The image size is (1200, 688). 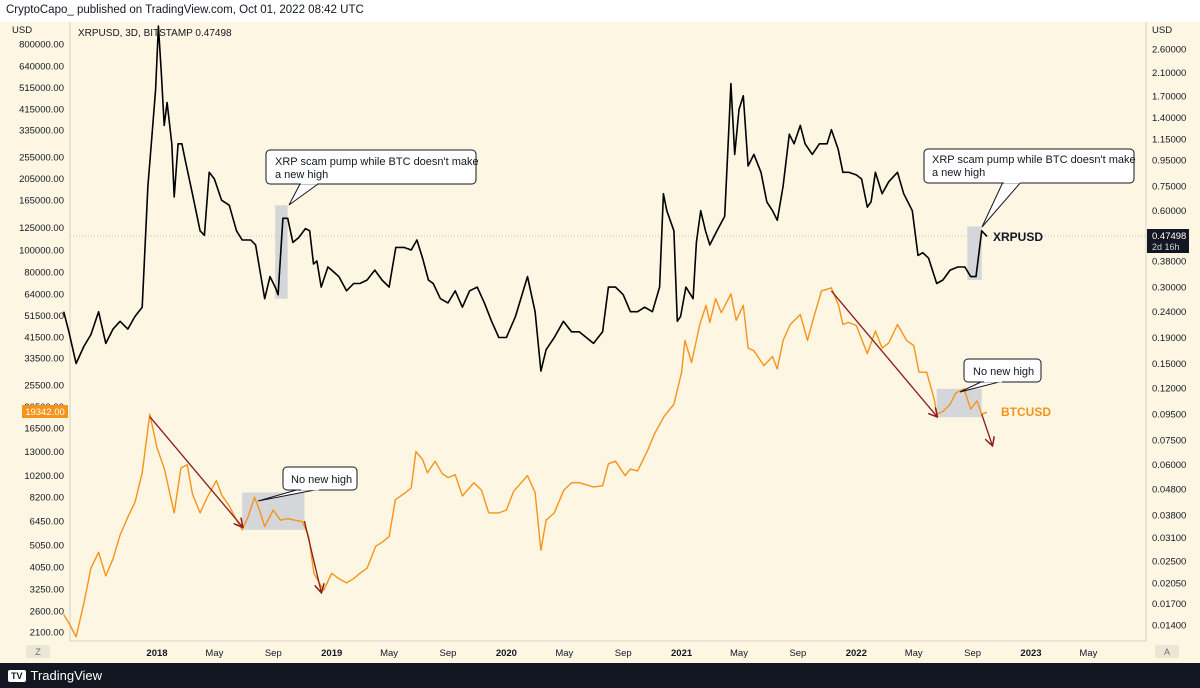 I want to click on right-tick-label: 0.06000, so click(x=1169, y=465).